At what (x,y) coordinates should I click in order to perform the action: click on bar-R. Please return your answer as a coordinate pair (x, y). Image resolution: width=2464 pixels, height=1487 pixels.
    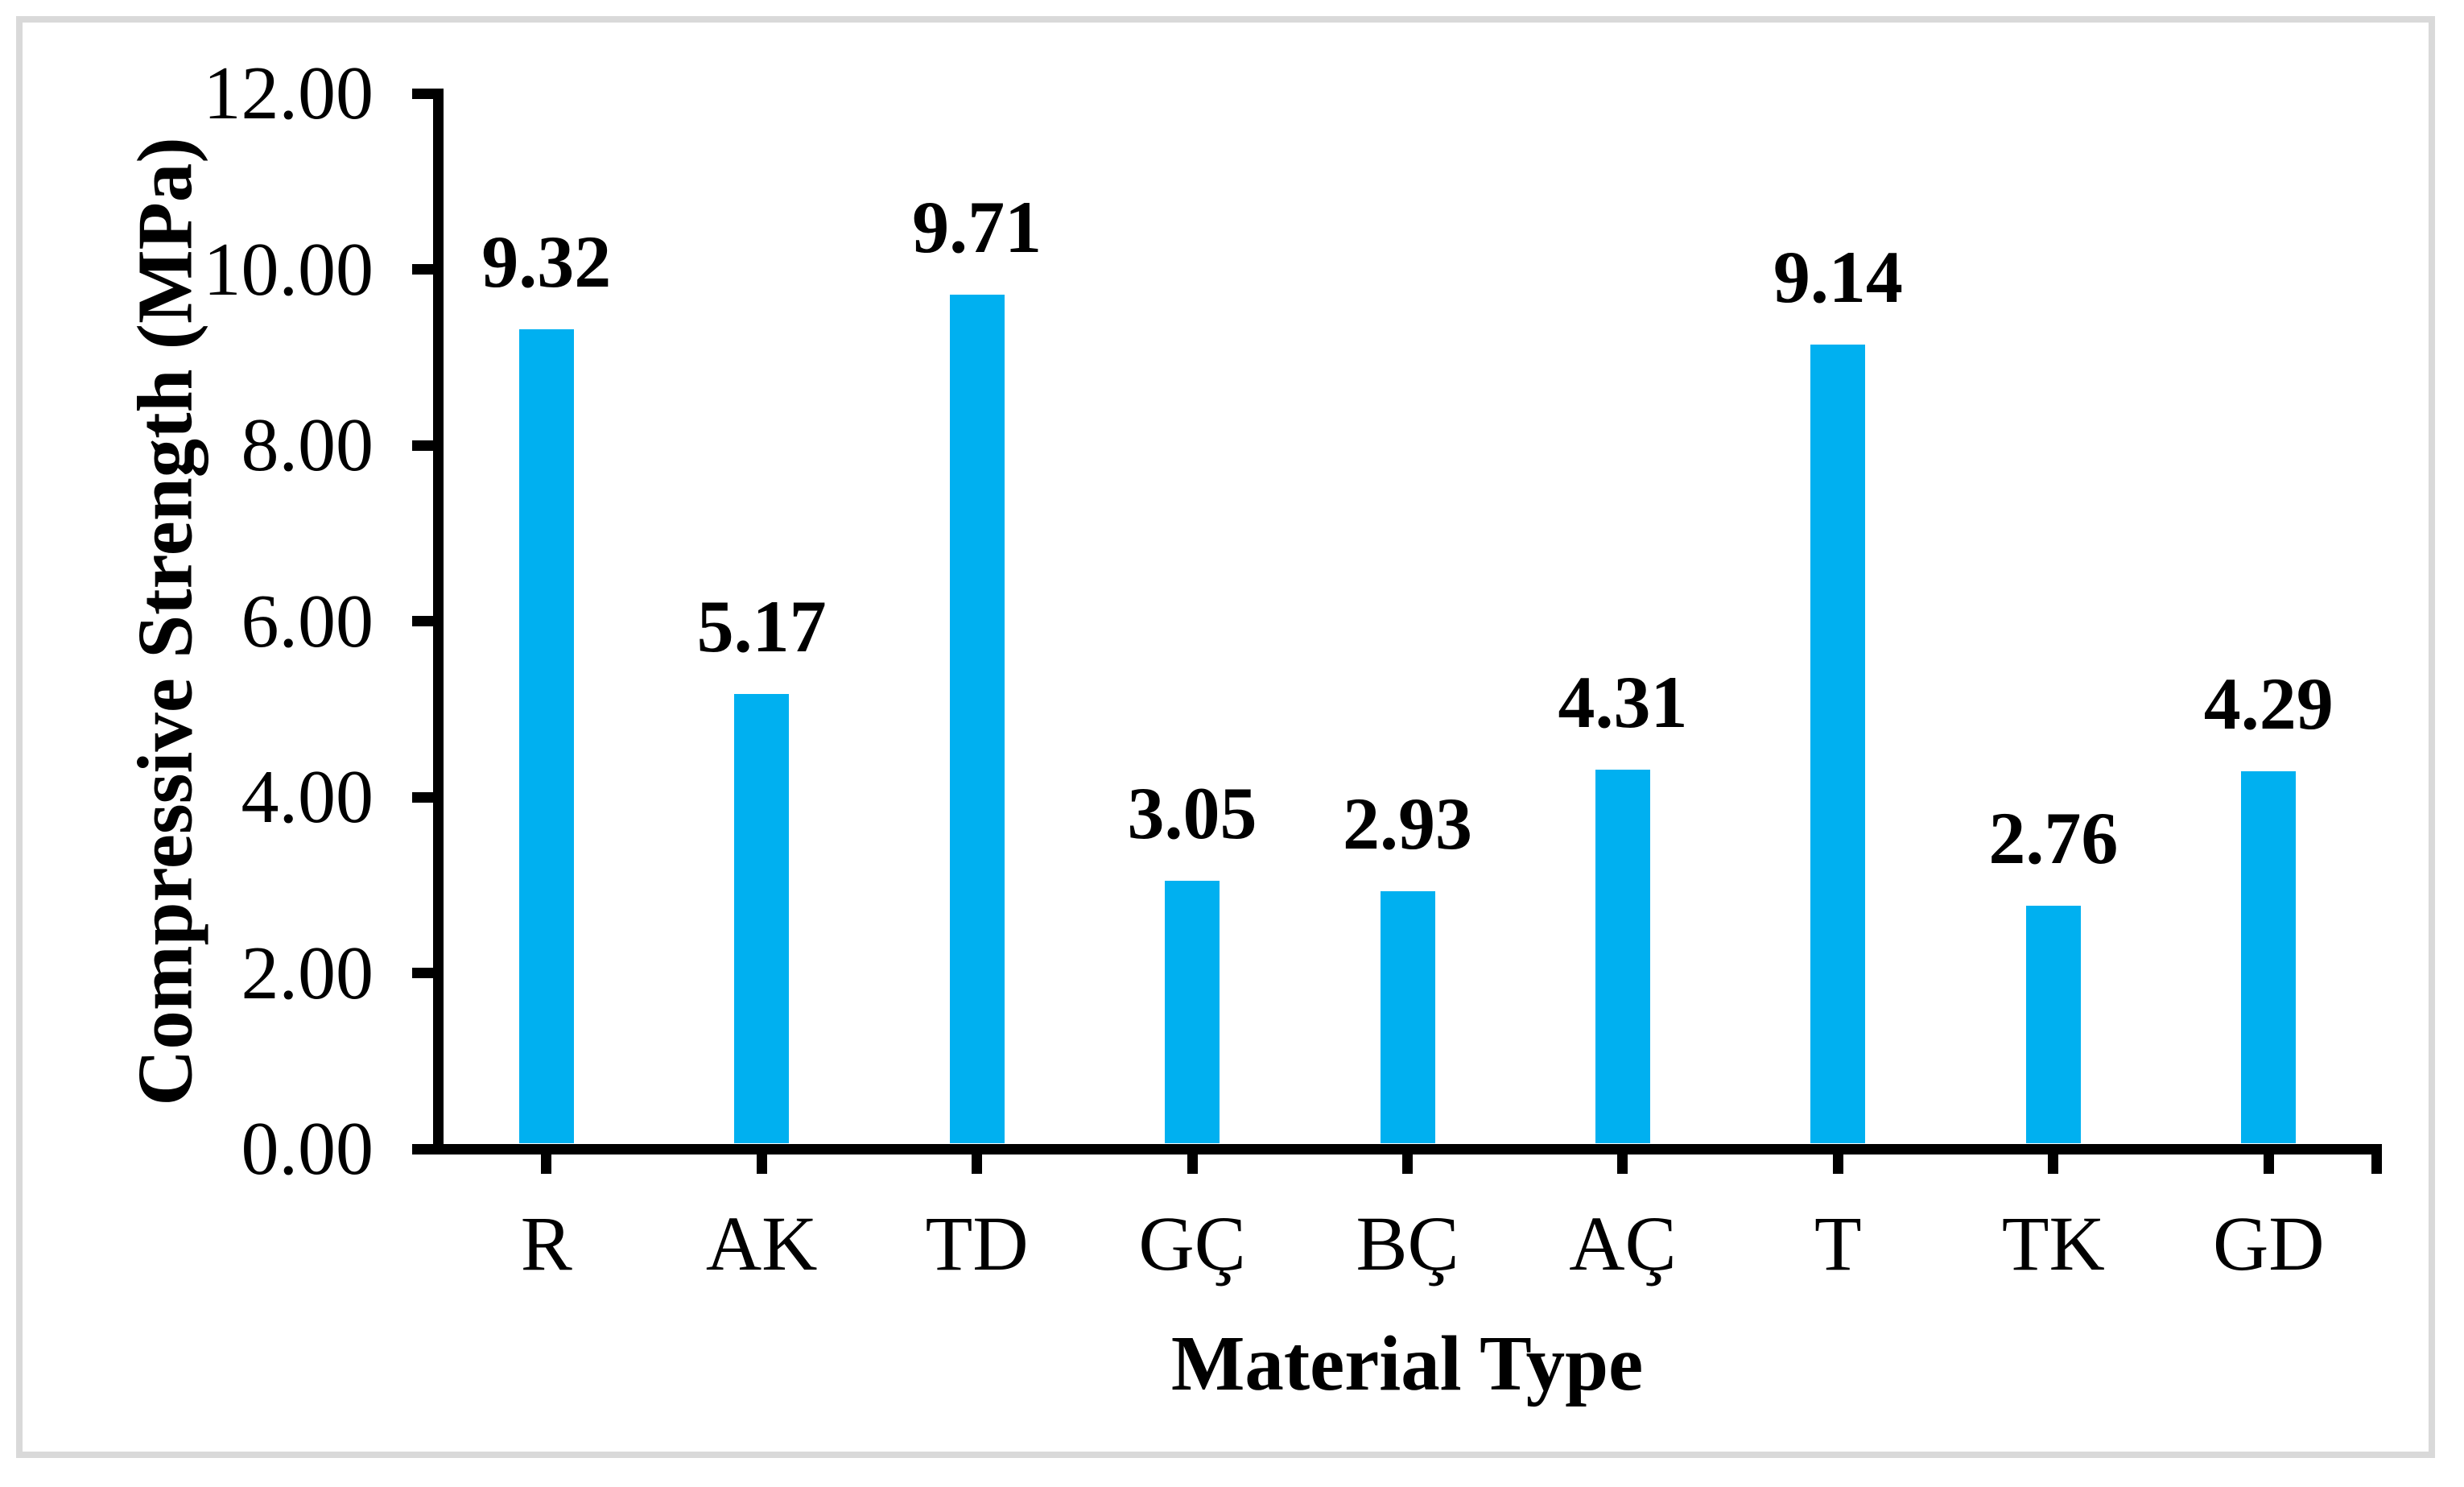
    Looking at the image, I should click on (546, 736).